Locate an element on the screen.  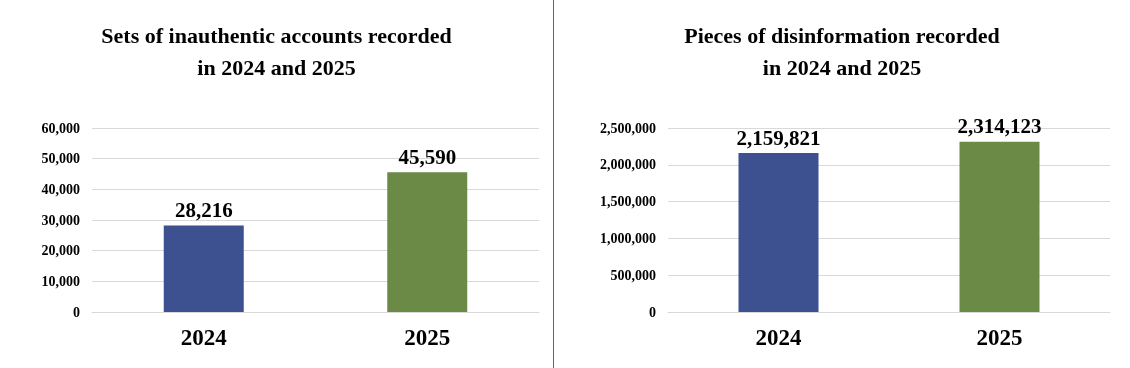
y-tick-label: 1,500,000 is located at coordinates (628, 202).